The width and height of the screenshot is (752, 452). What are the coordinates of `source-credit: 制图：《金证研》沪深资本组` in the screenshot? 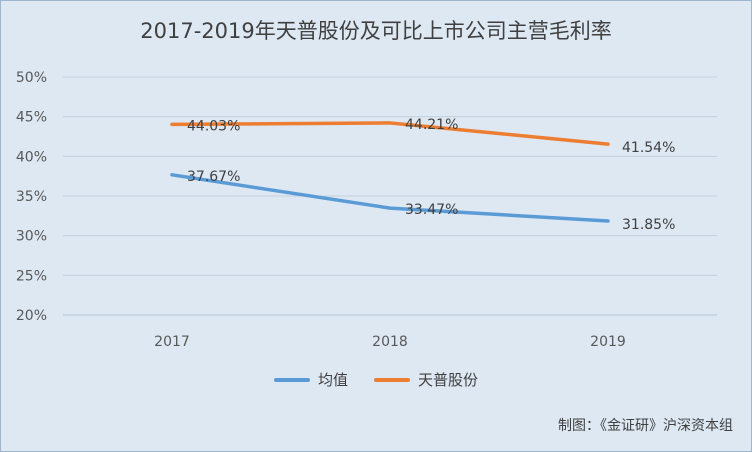 It's located at (645, 426).